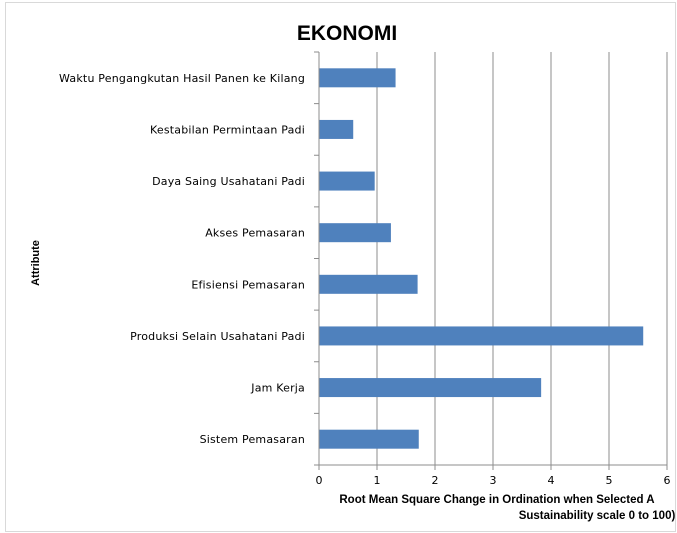  Describe the element at coordinates (667, 480) in the screenshot. I see `x-tick-label: 6` at that location.